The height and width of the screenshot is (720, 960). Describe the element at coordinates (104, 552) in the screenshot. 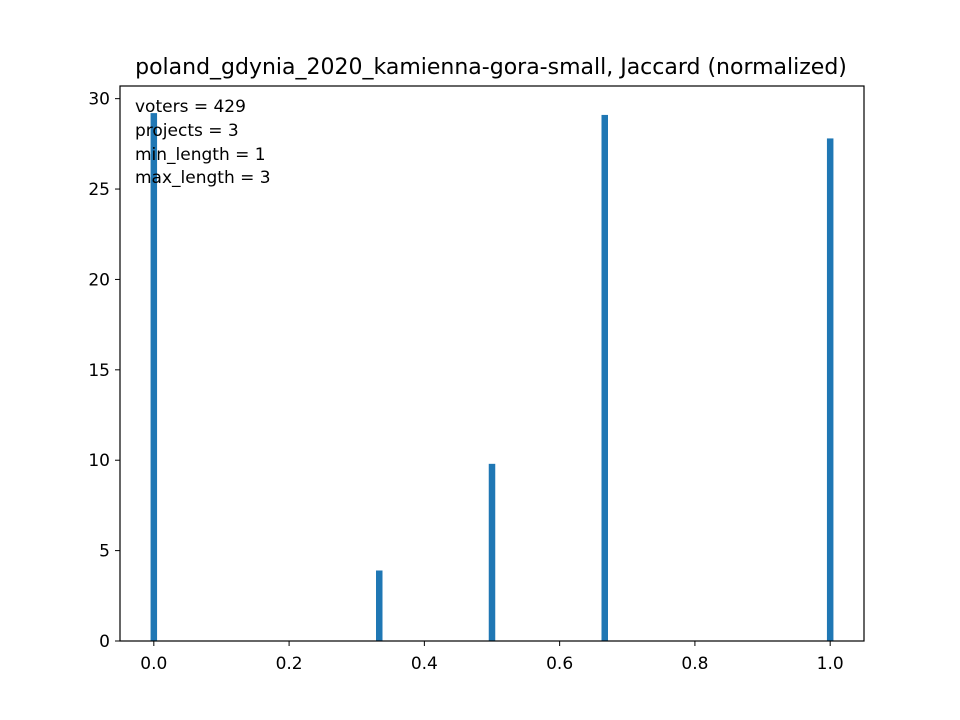

I see `y-tick-label: 5` at that location.